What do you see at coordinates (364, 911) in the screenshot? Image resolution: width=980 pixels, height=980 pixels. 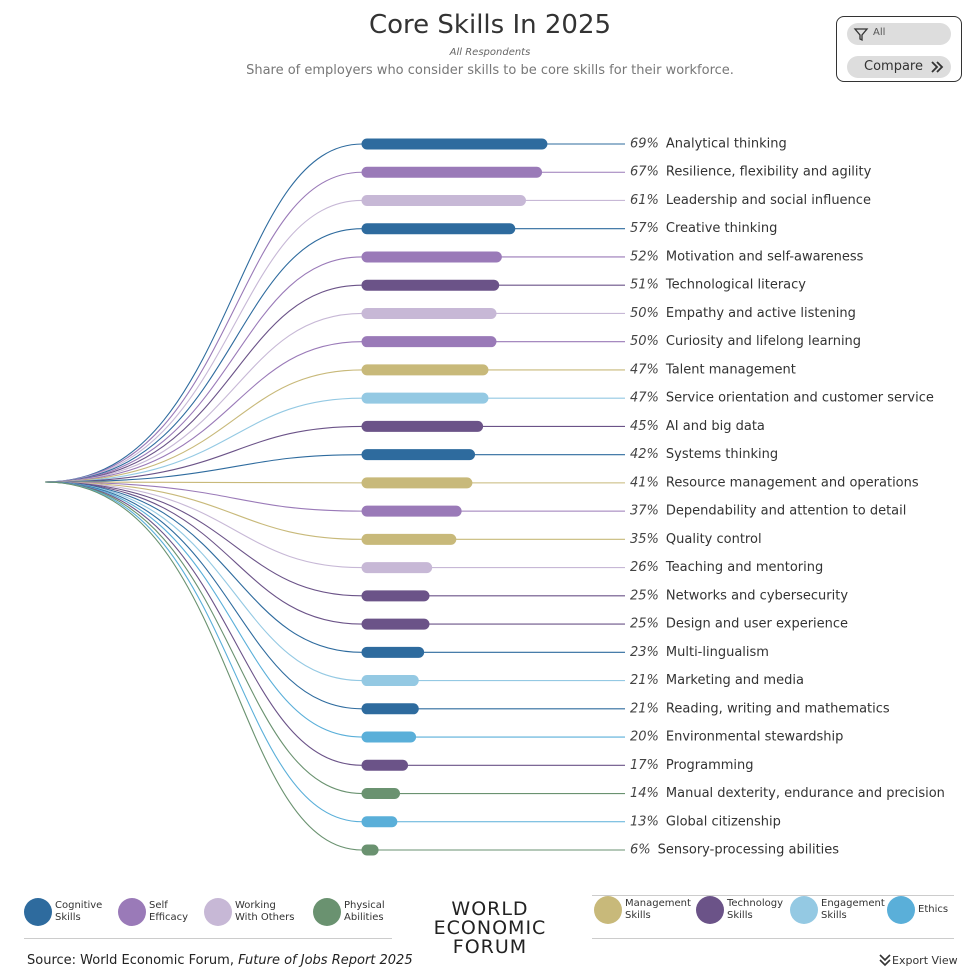 I see `legend-label: Physical Abilities` at bounding box center [364, 911].